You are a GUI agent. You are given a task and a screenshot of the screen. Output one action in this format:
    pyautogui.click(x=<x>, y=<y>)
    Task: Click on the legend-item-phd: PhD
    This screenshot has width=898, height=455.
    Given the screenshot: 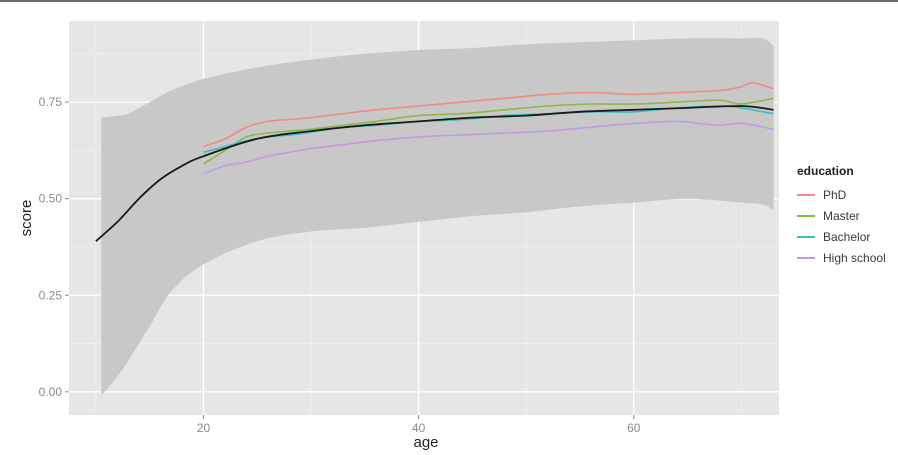 What is the action you would take?
    pyautogui.click(x=841, y=194)
    